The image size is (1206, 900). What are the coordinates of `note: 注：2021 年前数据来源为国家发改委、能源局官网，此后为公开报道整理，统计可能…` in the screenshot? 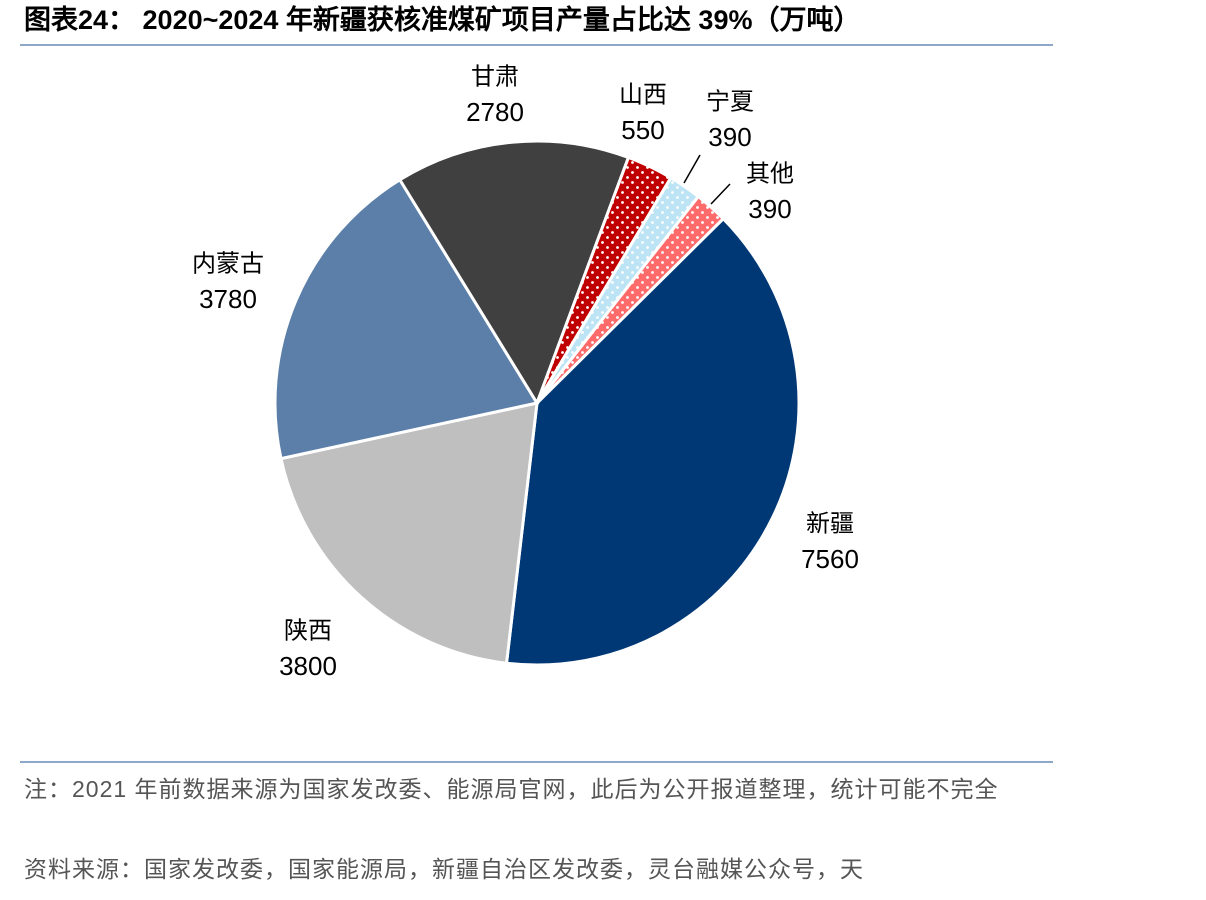 It's located at (511, 789).